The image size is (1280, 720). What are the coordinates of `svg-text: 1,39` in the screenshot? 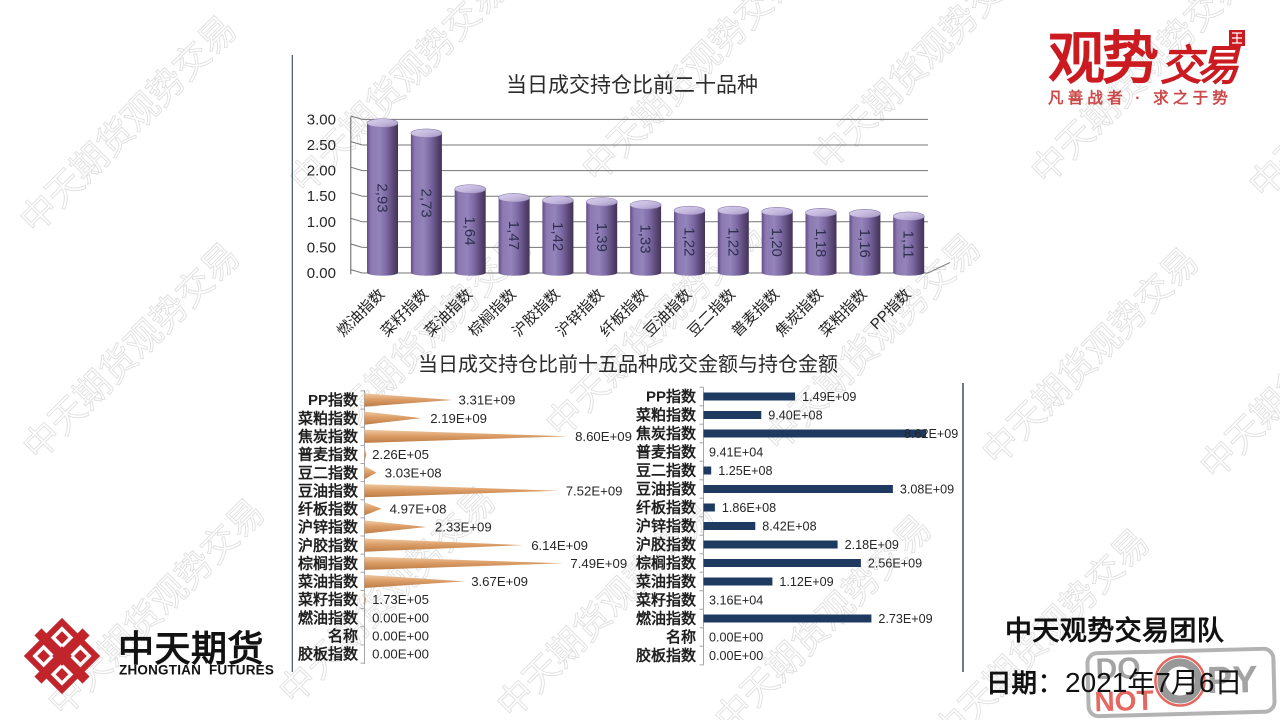 It's located at (601, 237).